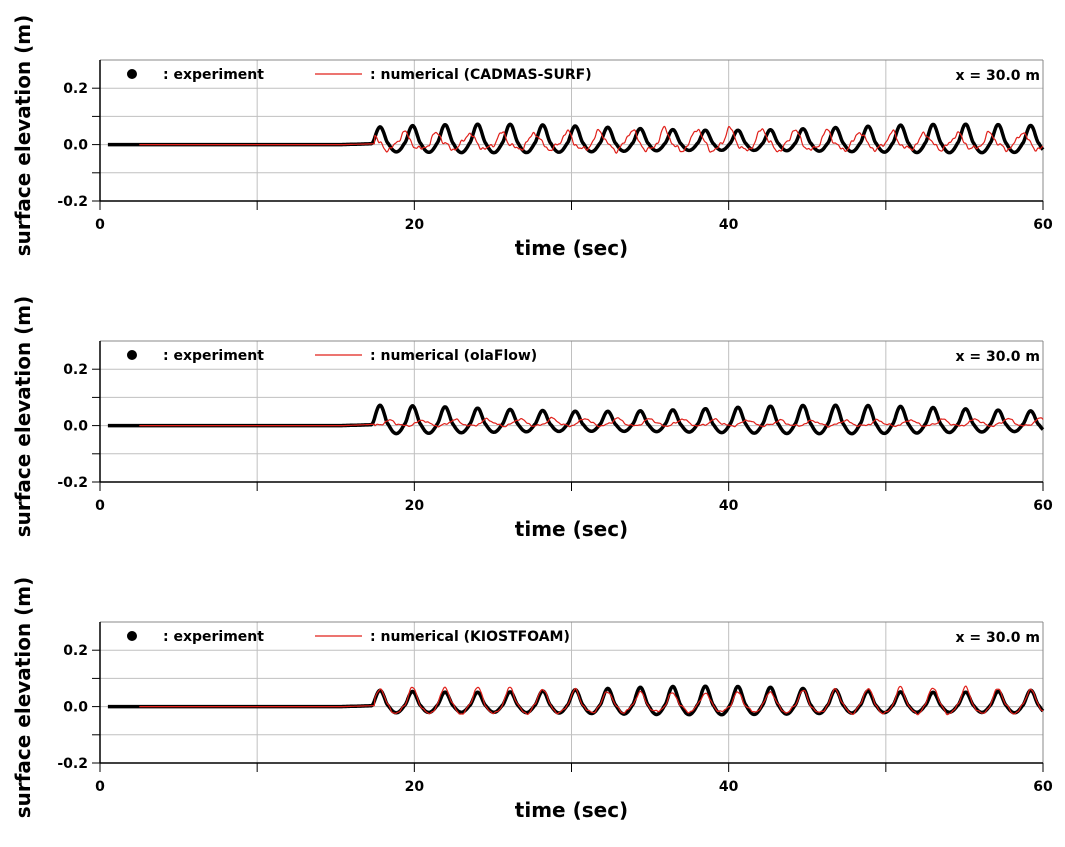  Describe the element at coordinates (470, 637) in the screenshot. I see `legend-label-numerical: : numerical (KIOSTFOAM)` at that location.